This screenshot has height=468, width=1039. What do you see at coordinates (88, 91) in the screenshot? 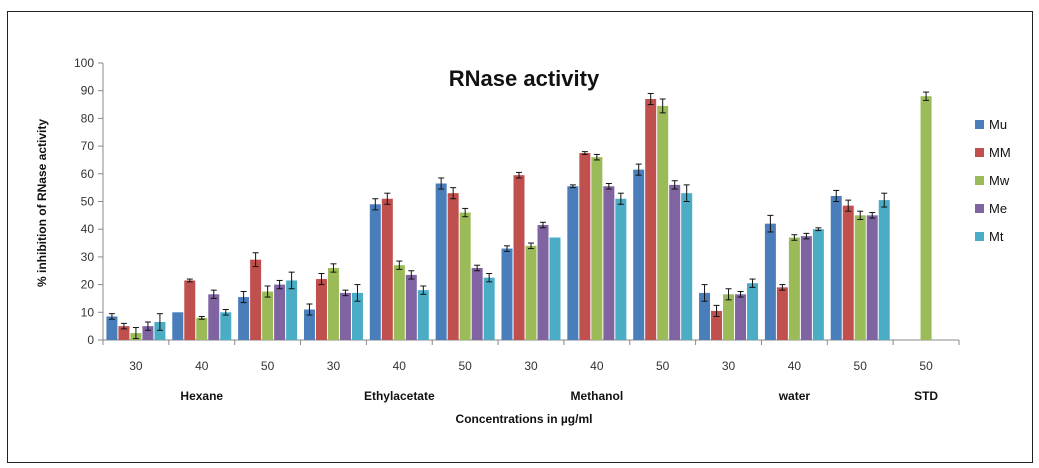
I see `y-tick-label: 90` at bounding box center [88, 91].